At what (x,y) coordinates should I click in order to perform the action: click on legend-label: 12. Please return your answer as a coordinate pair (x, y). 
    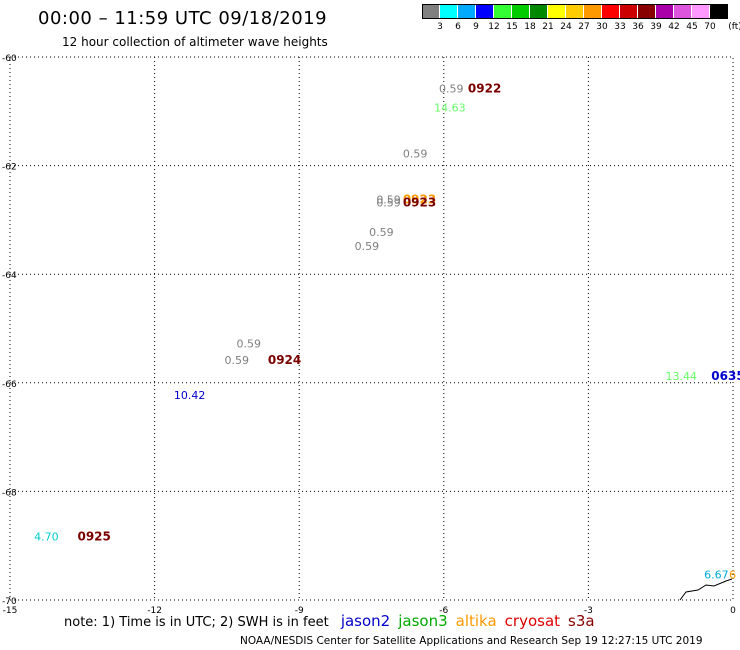
    Looking at the image, I should click on (494, 27).